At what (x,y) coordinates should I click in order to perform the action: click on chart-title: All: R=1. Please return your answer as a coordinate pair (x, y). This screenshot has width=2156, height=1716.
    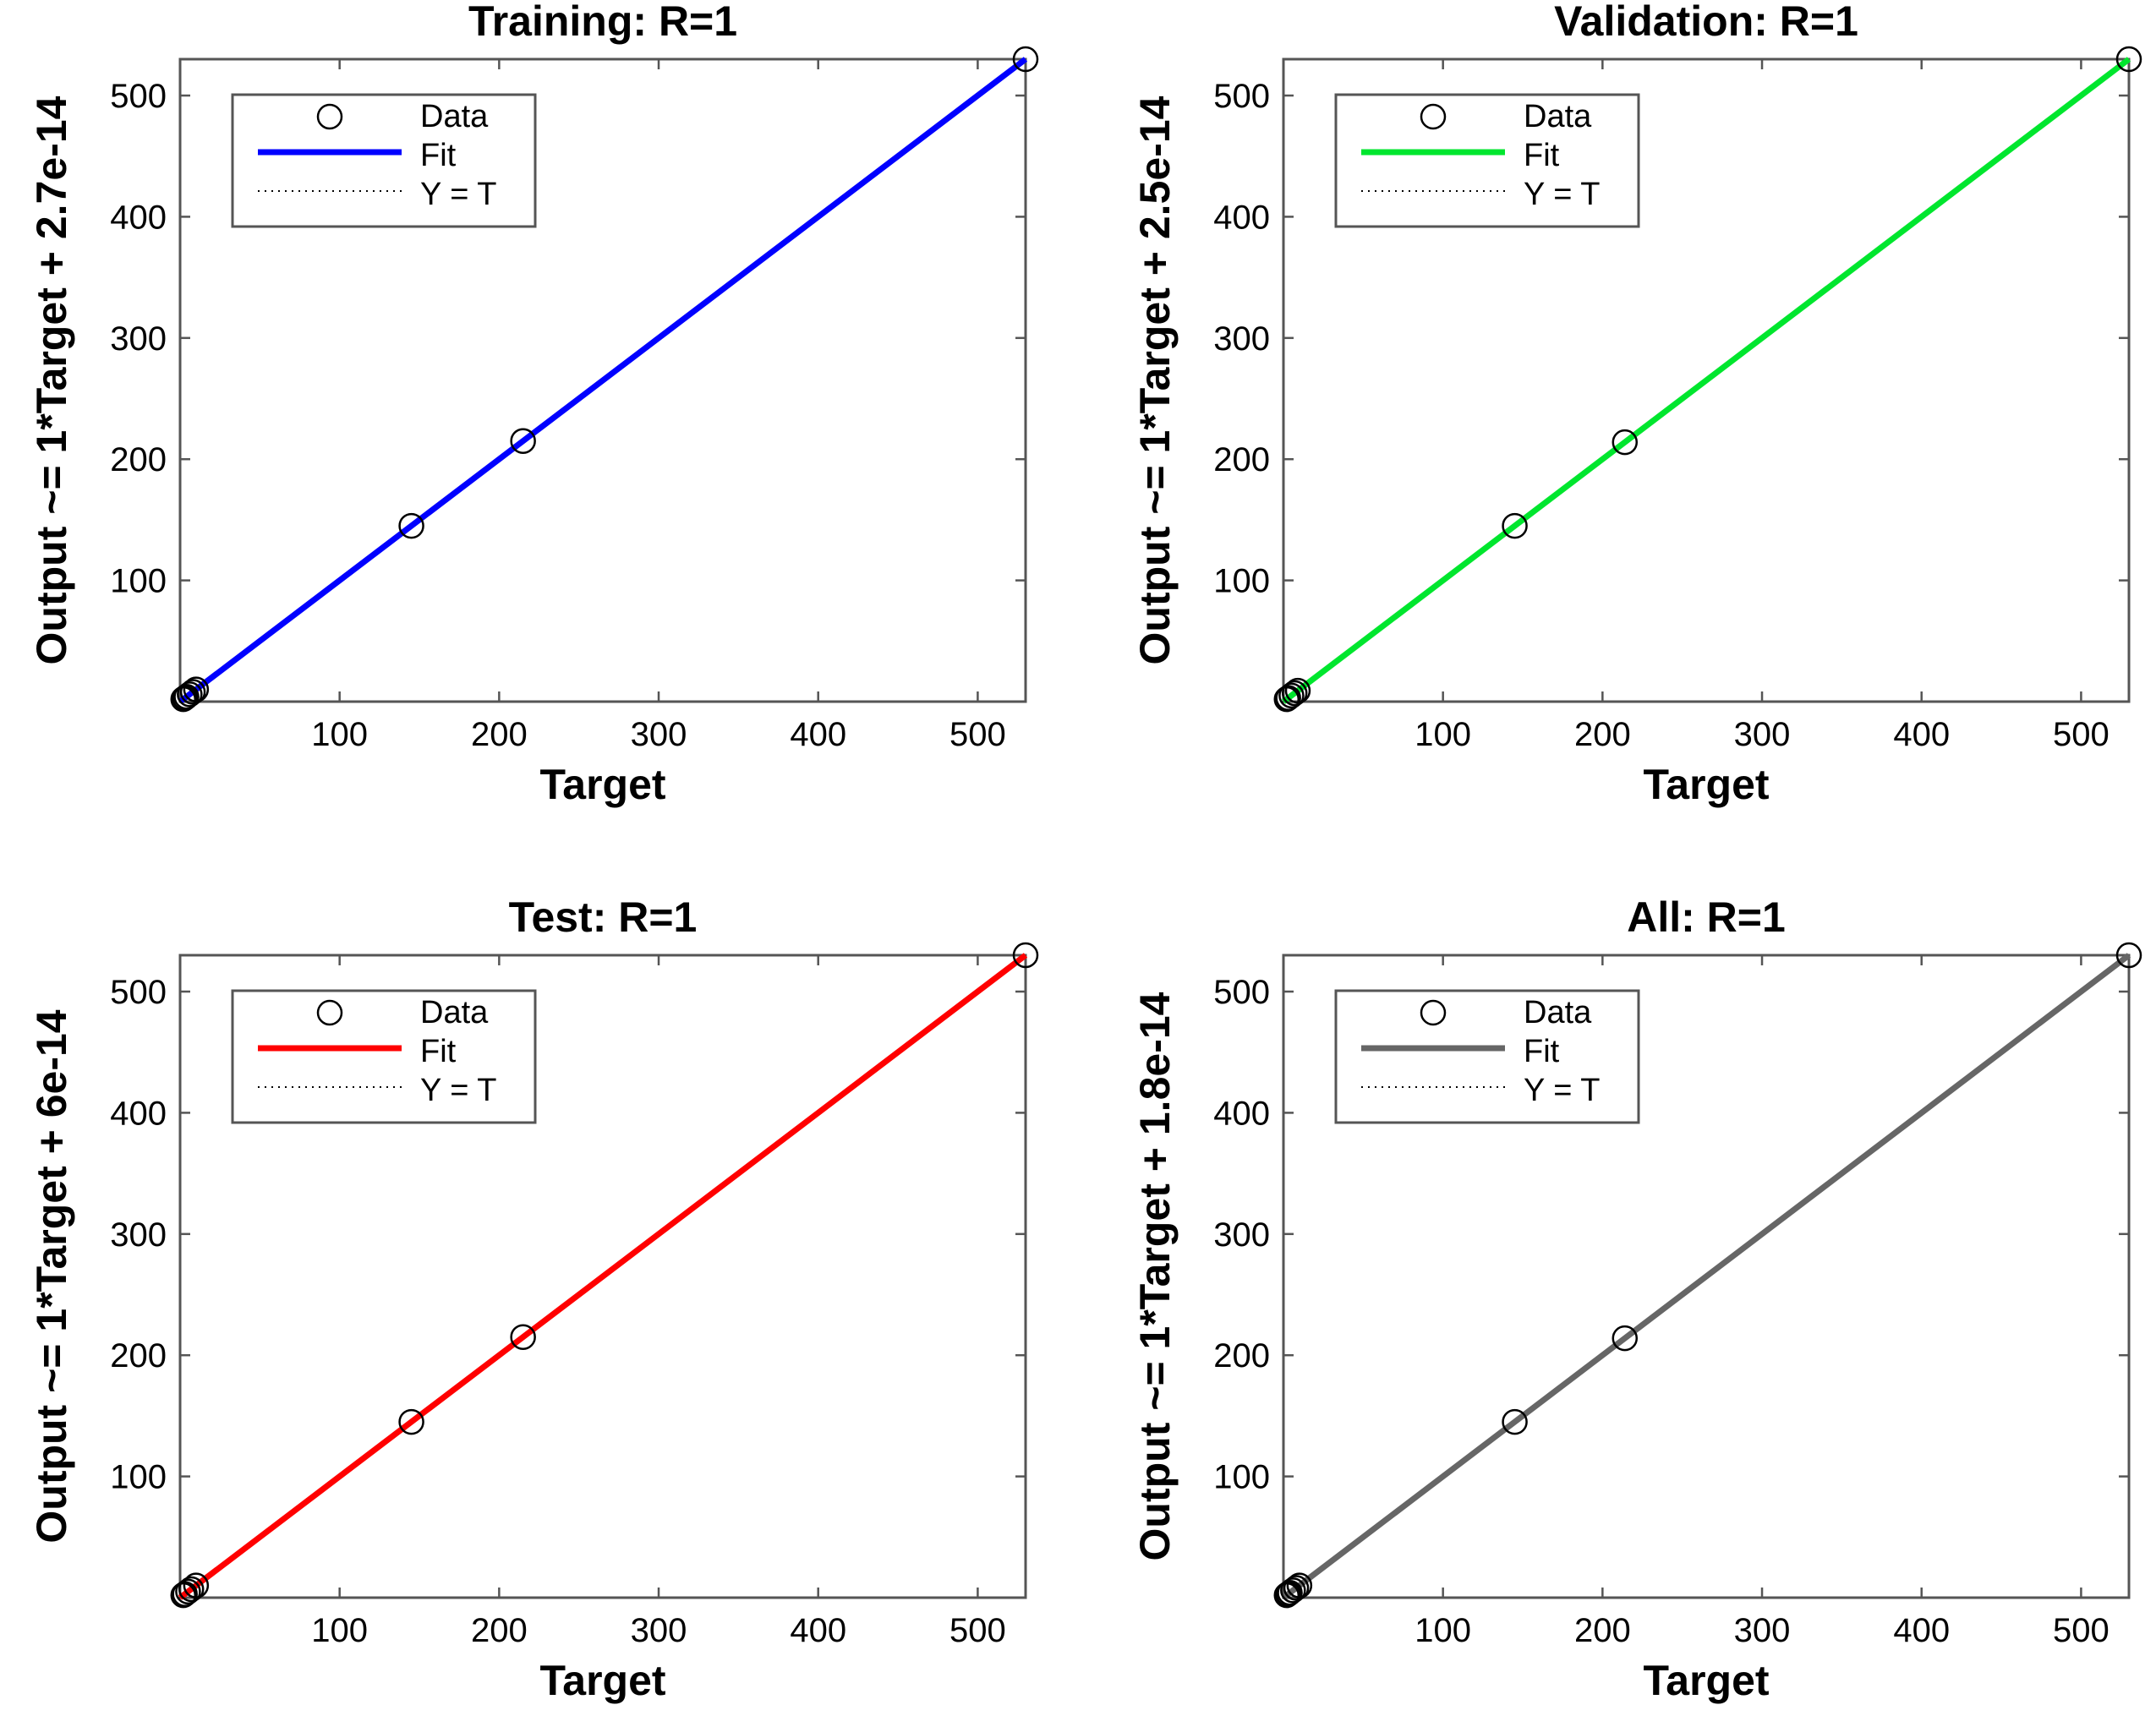
    Looking at the image, I should click on (1706, 917).